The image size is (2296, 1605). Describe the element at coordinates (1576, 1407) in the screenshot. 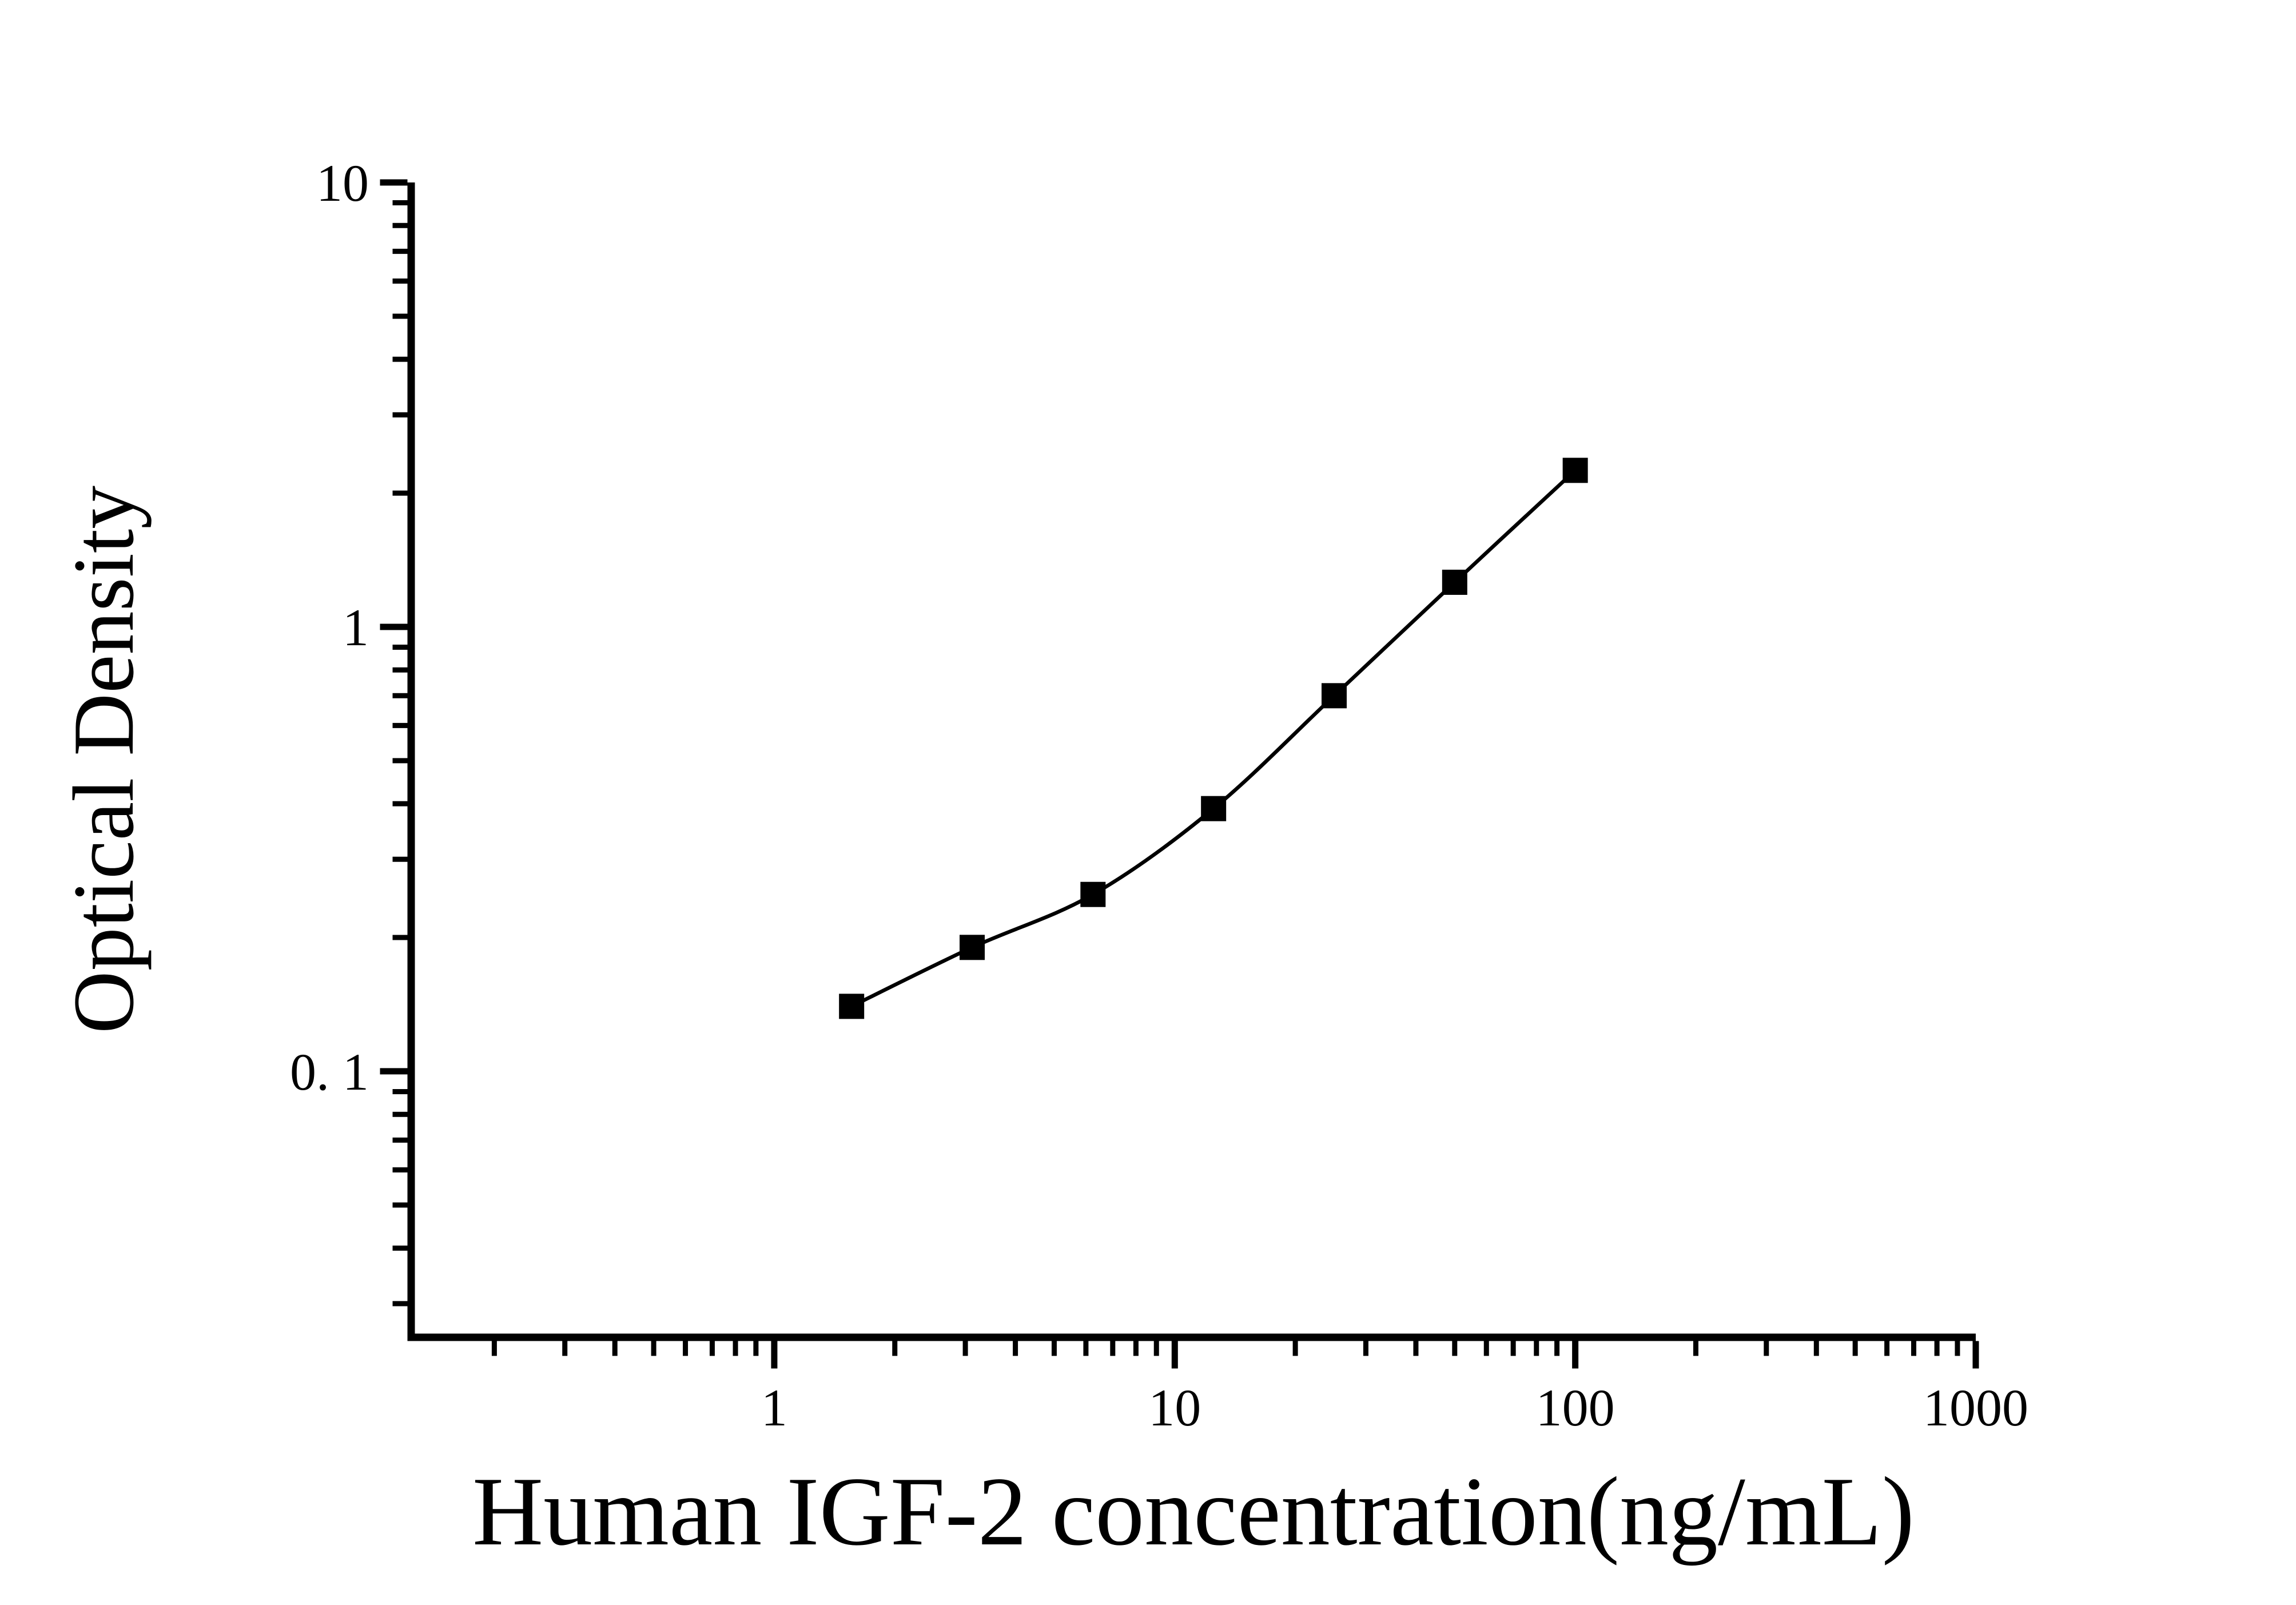

I see `x-tick-label: 100` at that location.